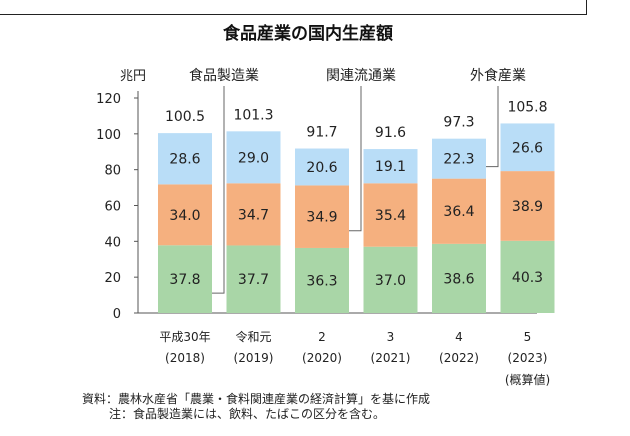 Image resolution: width=630 pixels, height=436 pixels. I want to click on total-value-label: 100.5, so click(185, 117).